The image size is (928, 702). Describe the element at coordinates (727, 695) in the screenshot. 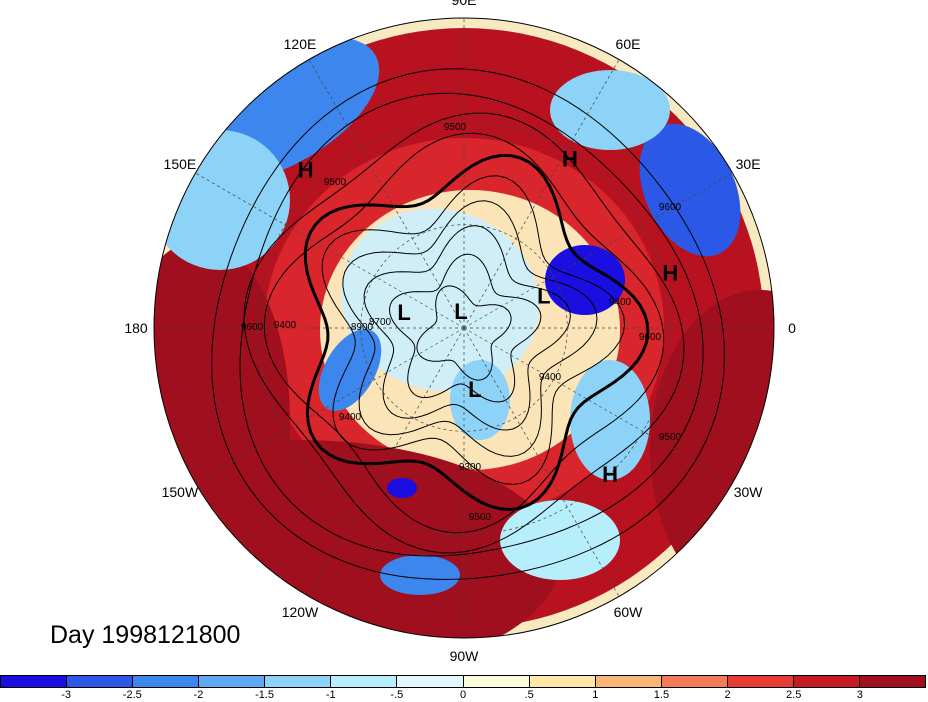

I see `colorbar-tick-label: 2` at that location.